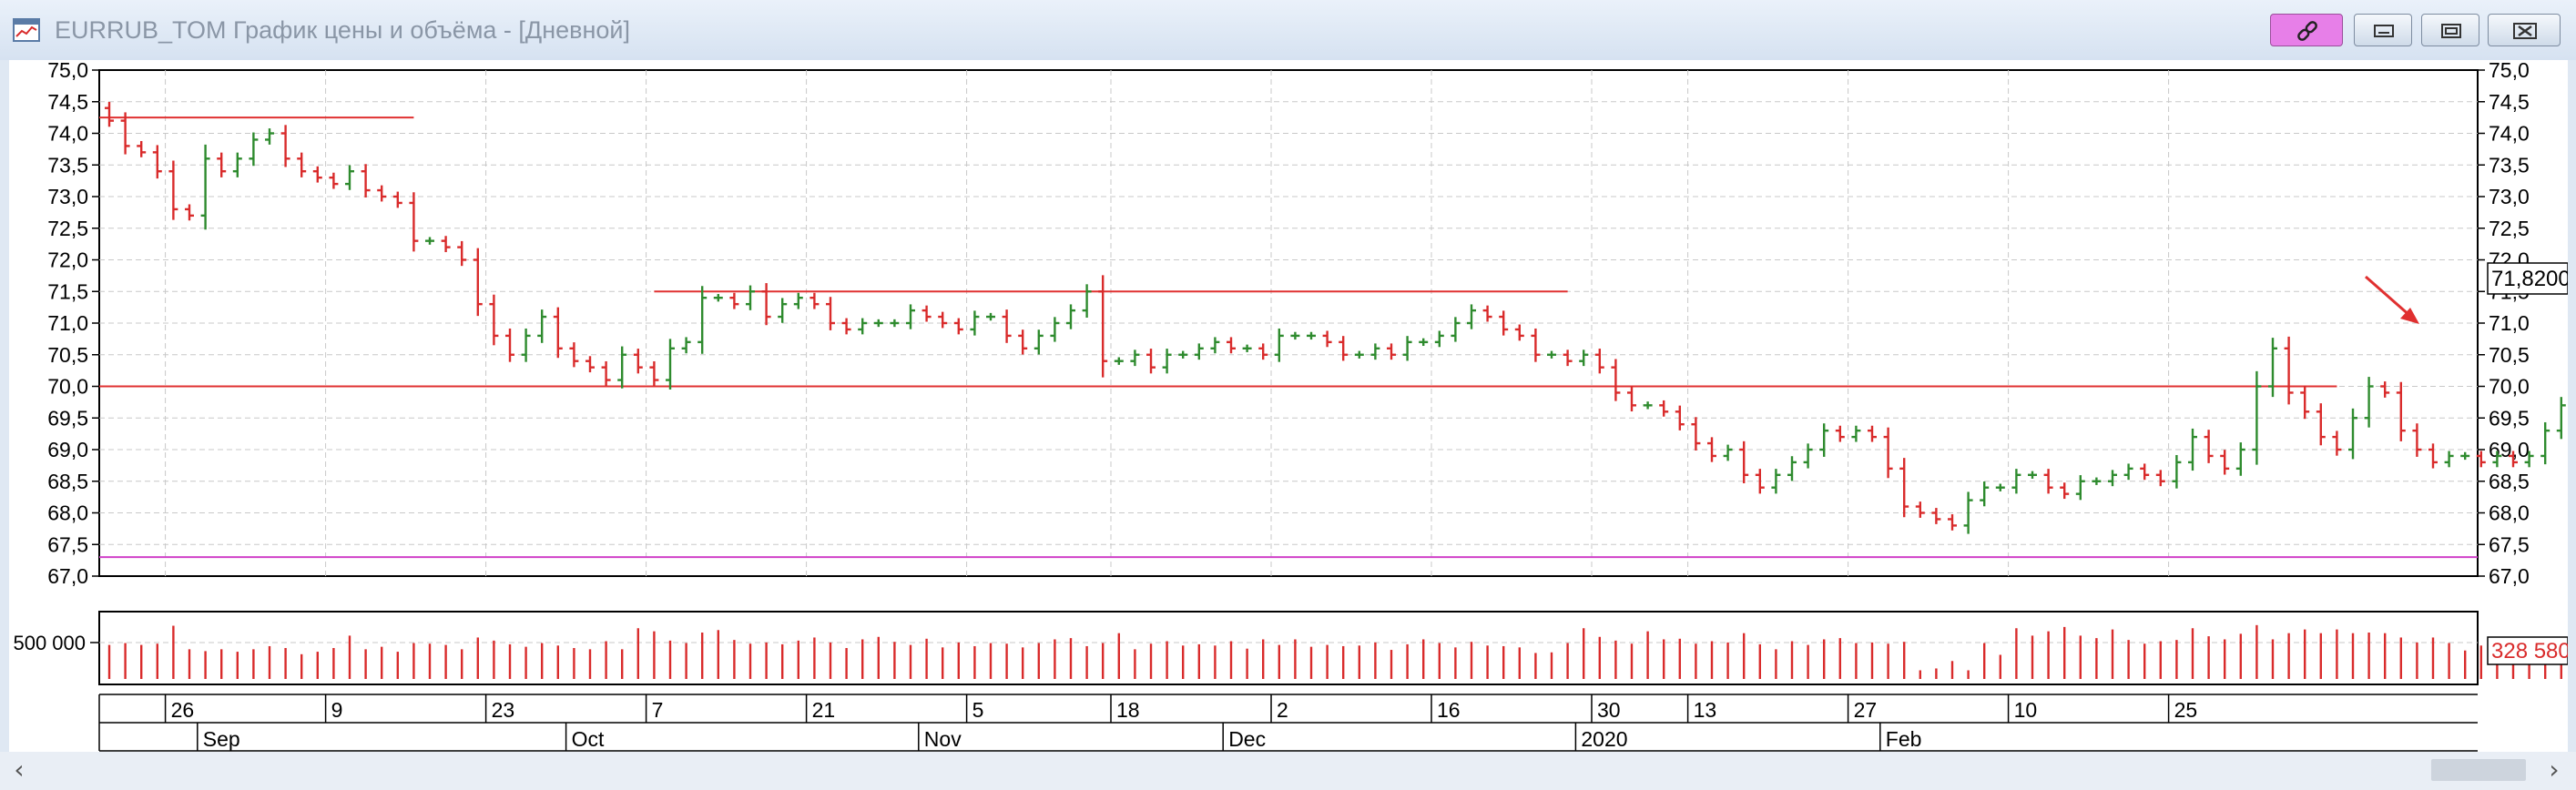 The image size is (2576, 790). I want to click on link-button, so click(2306, 30).